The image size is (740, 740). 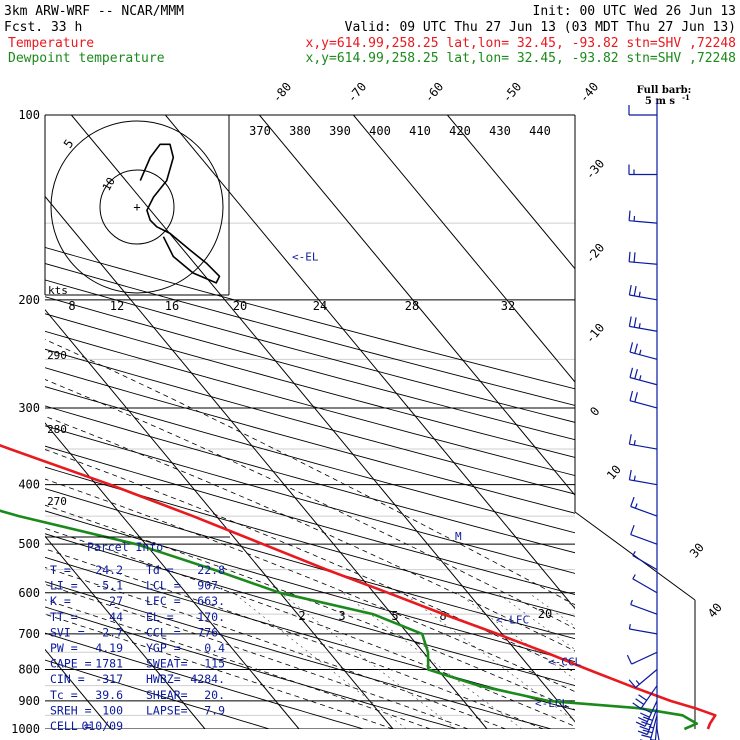 What do you see at coordinates (112, 632) in the screenshot?
I see `parcel-stat-value: 2.7` at bounding box center [112, 632].